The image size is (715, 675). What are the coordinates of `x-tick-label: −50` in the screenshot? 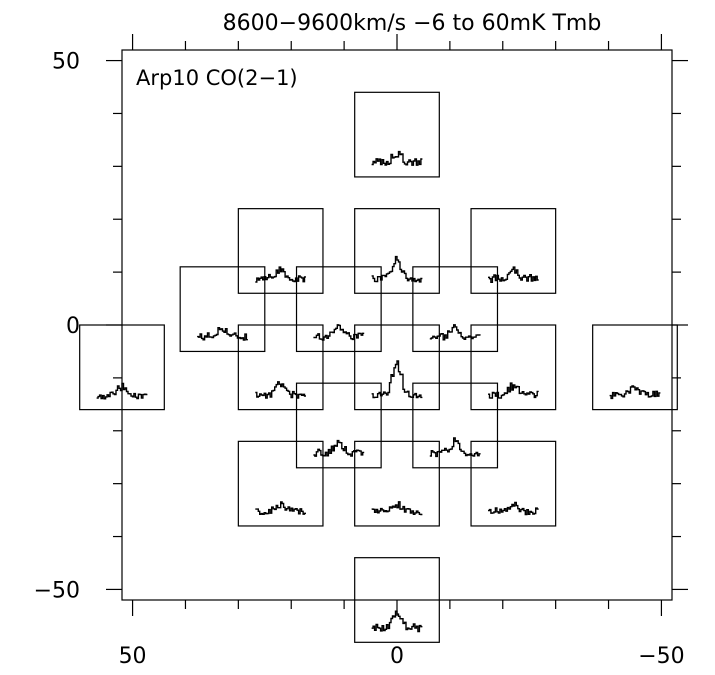 It's located at (661, 656).